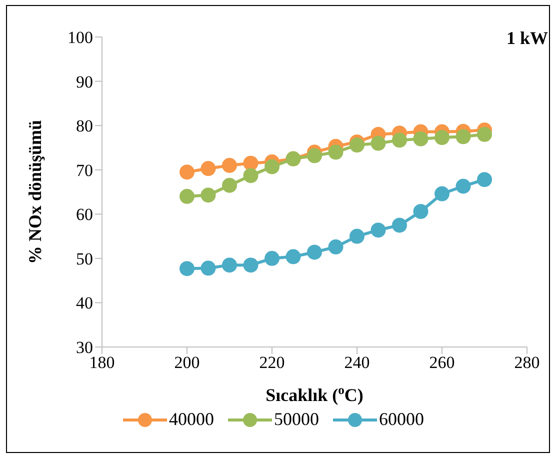 The image size is (556, 459). Describe the element at coordinates (315, 394) in the screenshot. I see `x-axis-title: Sıcaklık ($^{o}$C)` at that location.